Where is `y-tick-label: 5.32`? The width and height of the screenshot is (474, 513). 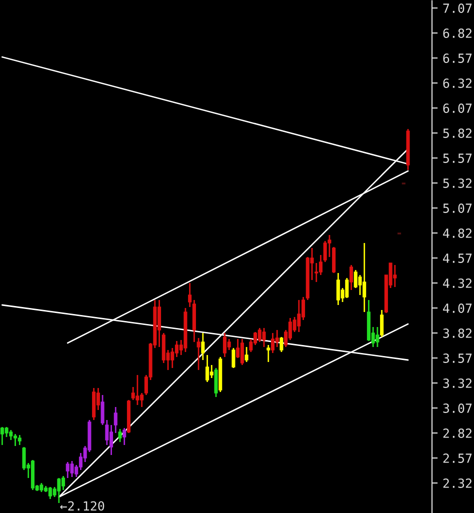
y-tick-label: 5.32 is located at coordinates (457, 183).